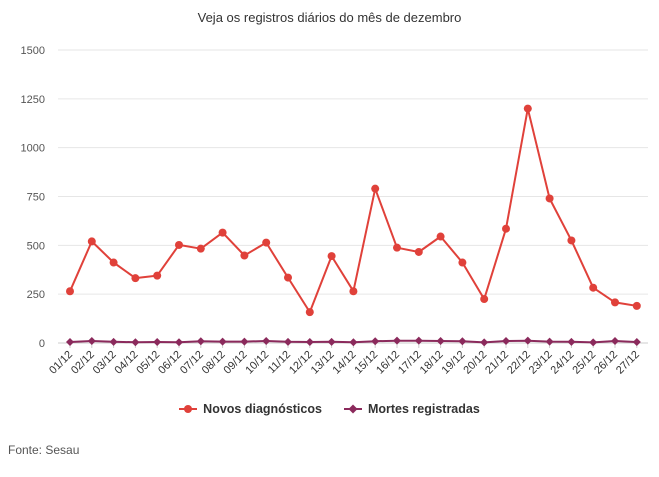 Image resolution: width=659 pixels, height=477 pixels. I want to click on y-tick-label: 0, so click(42, 344).